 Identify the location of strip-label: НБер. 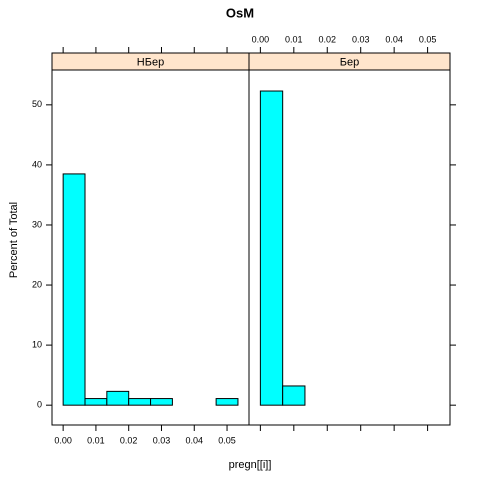
(150, 62).